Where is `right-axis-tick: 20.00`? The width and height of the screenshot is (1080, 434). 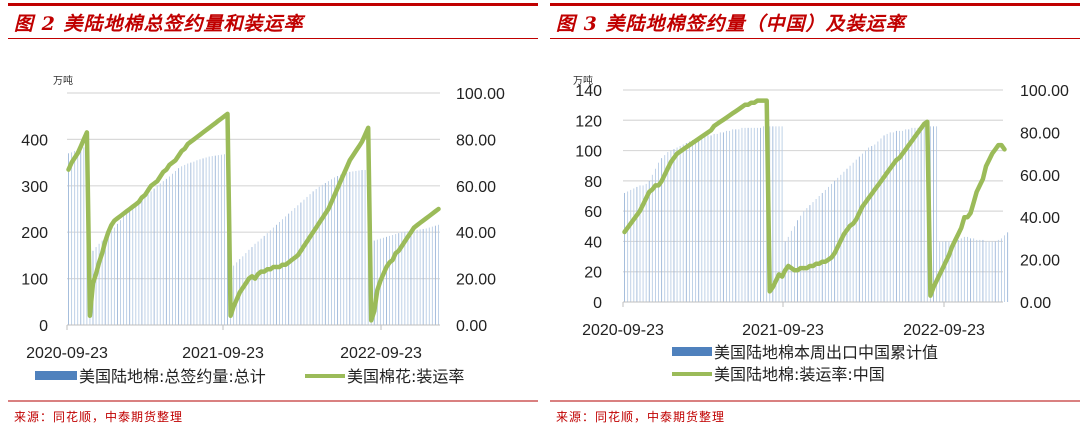
right-axis-tick: 20.00 is located at coordinates (476, 280).